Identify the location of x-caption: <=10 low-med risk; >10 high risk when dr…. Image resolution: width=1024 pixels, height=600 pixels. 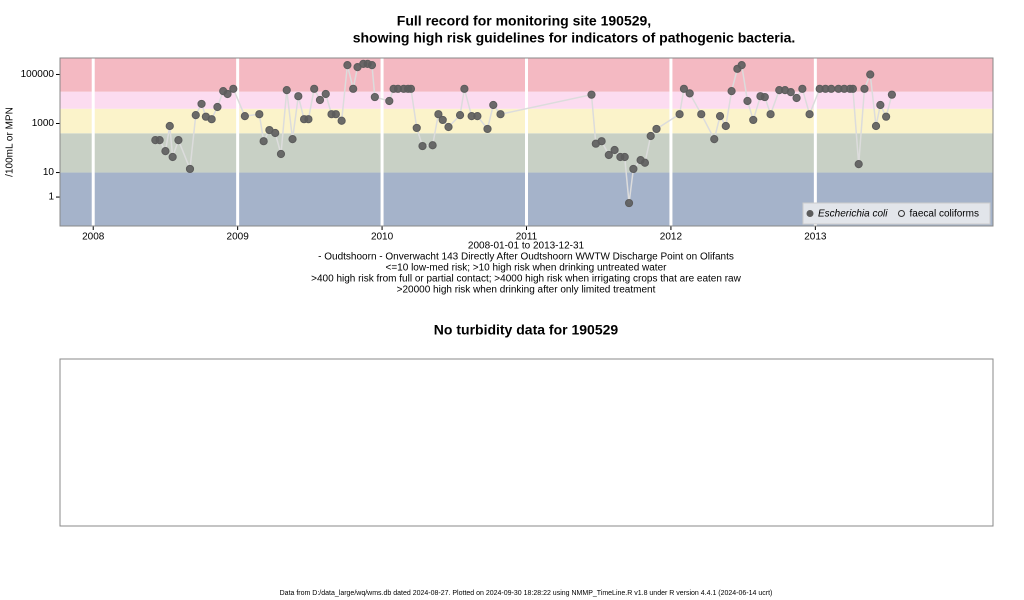
(527, 268).